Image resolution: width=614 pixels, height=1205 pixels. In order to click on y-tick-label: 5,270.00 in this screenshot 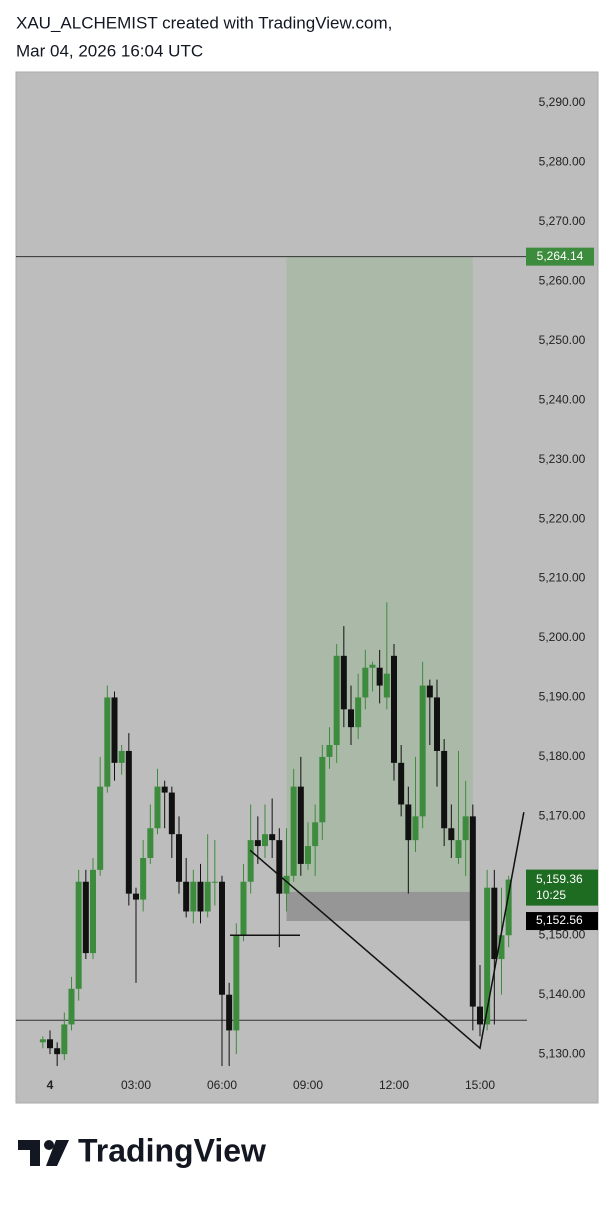, I will do `click(562, 221)`.